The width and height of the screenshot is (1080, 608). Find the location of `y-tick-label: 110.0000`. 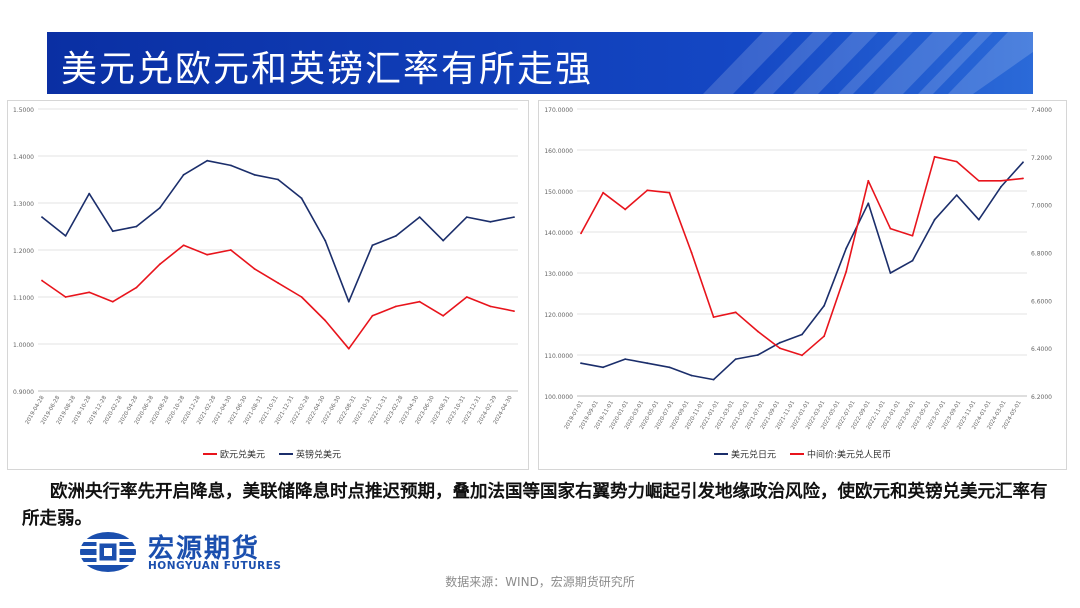

y-tick-label: 110.0000 is located at coordinates (558, 356).